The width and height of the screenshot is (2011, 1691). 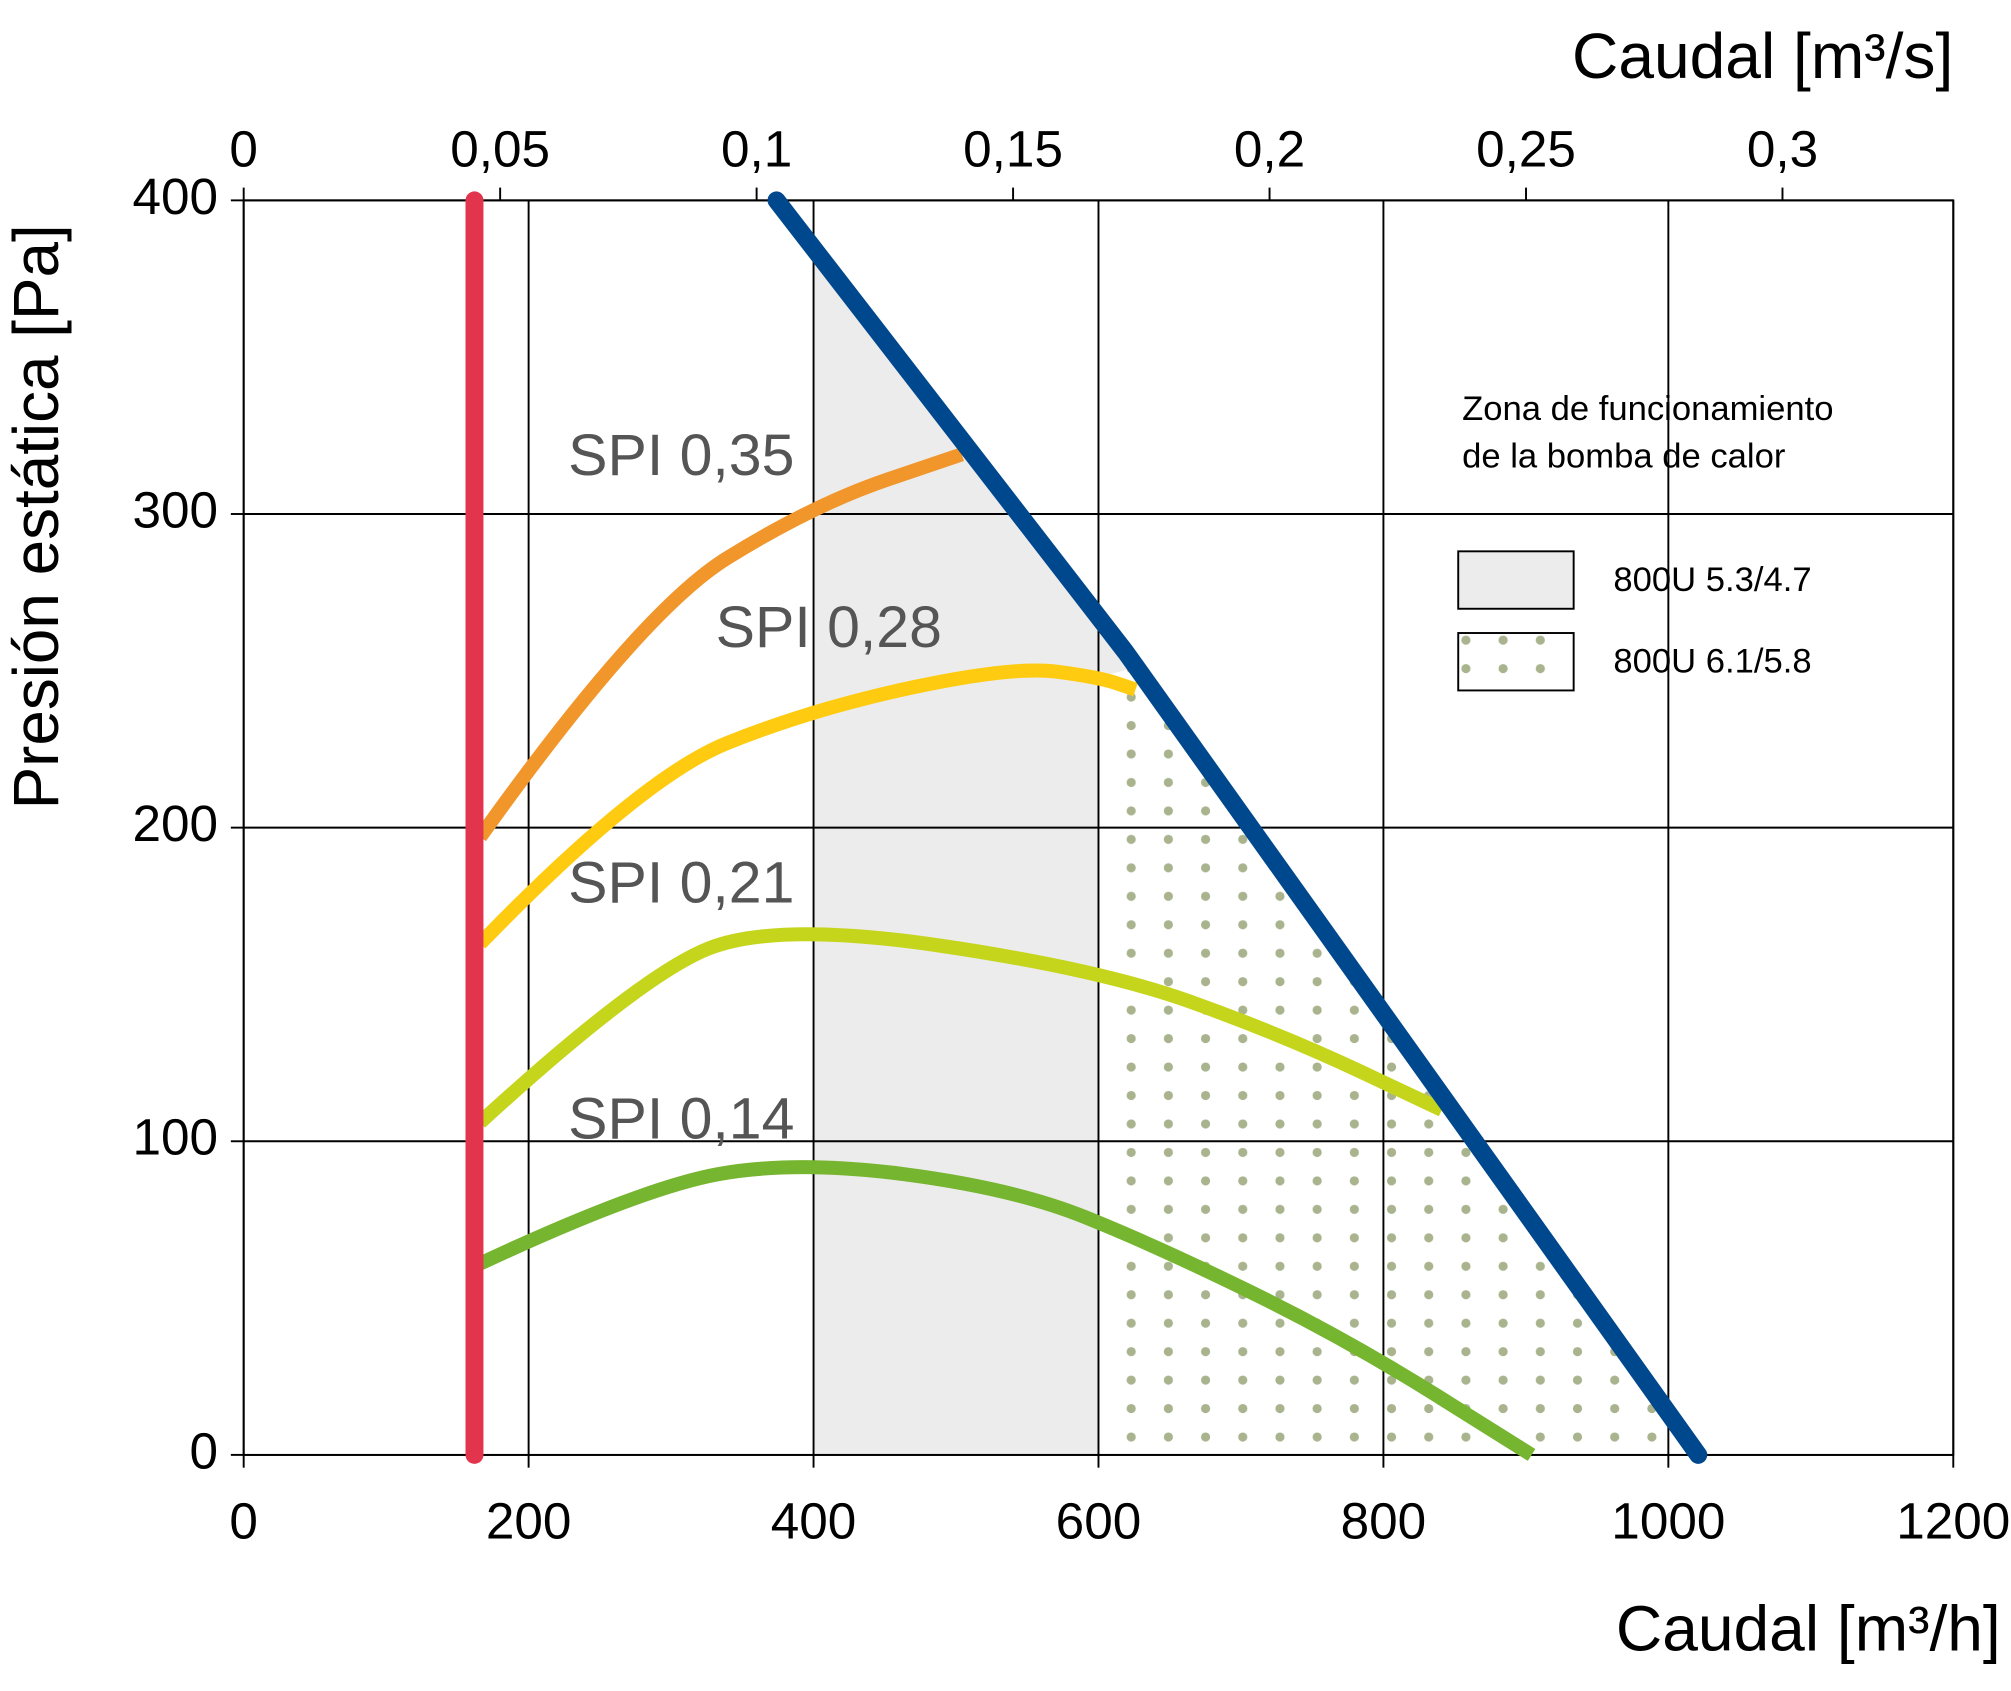 I want to click on x-tick-label: 800, so click(x=1384, y=1521).